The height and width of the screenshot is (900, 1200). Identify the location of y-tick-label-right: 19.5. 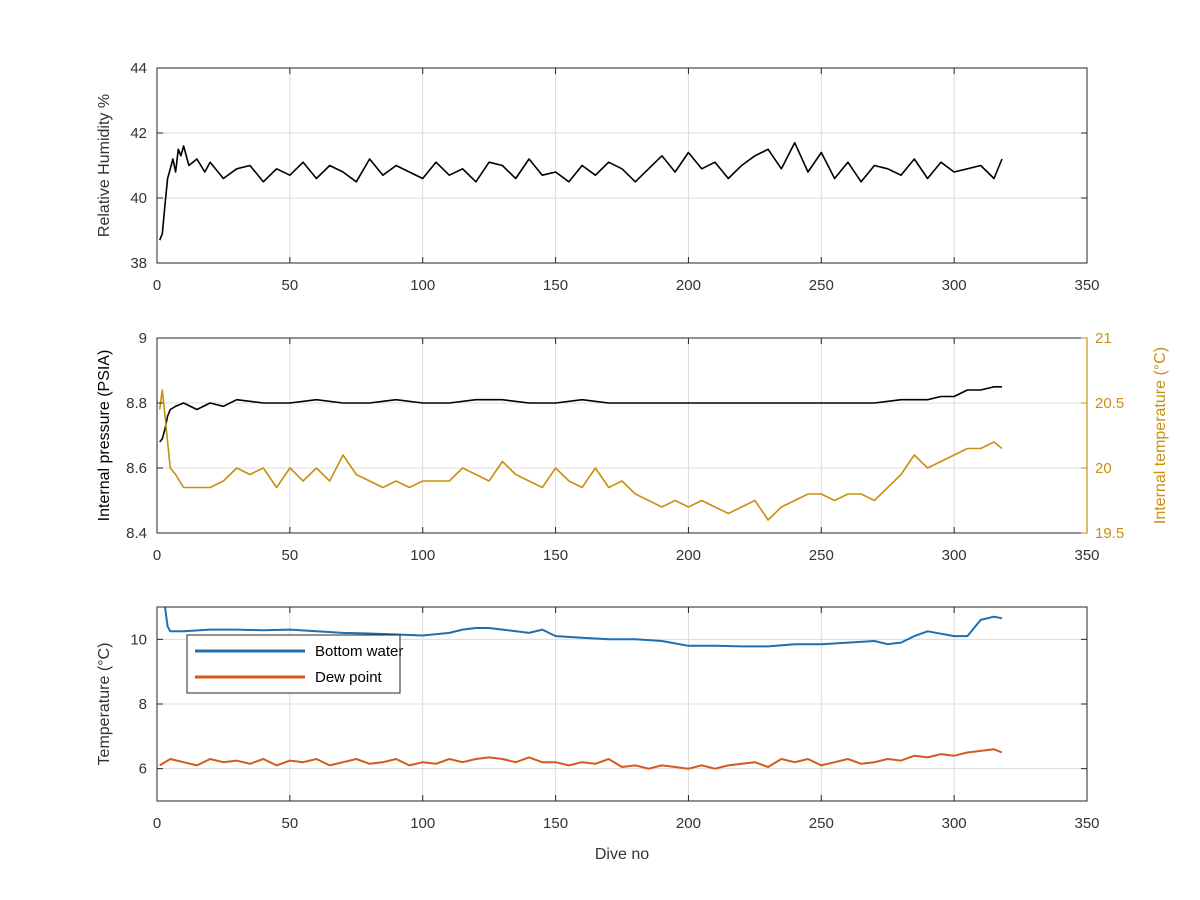
(1109, 533).